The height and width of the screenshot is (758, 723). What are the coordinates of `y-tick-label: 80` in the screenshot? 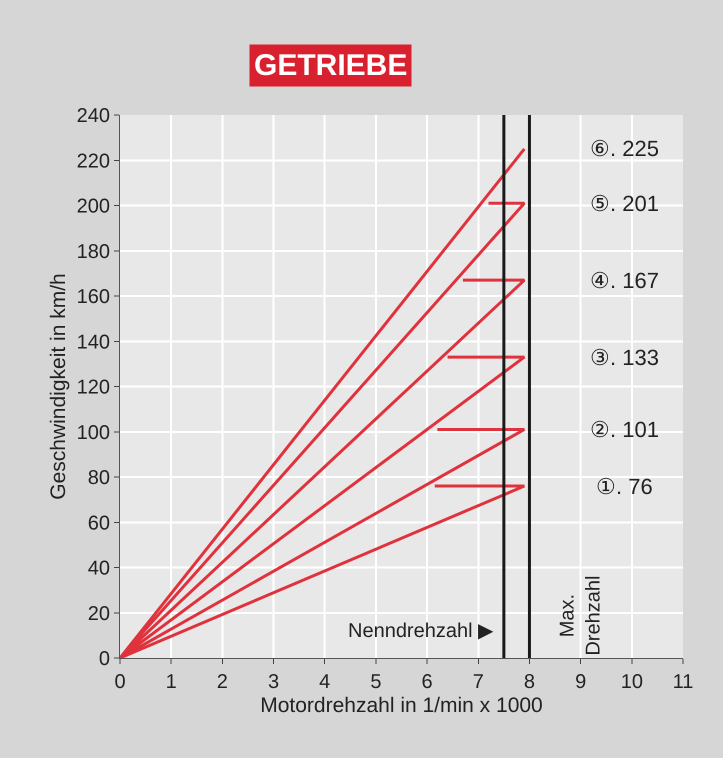 It's located at (99, 478).